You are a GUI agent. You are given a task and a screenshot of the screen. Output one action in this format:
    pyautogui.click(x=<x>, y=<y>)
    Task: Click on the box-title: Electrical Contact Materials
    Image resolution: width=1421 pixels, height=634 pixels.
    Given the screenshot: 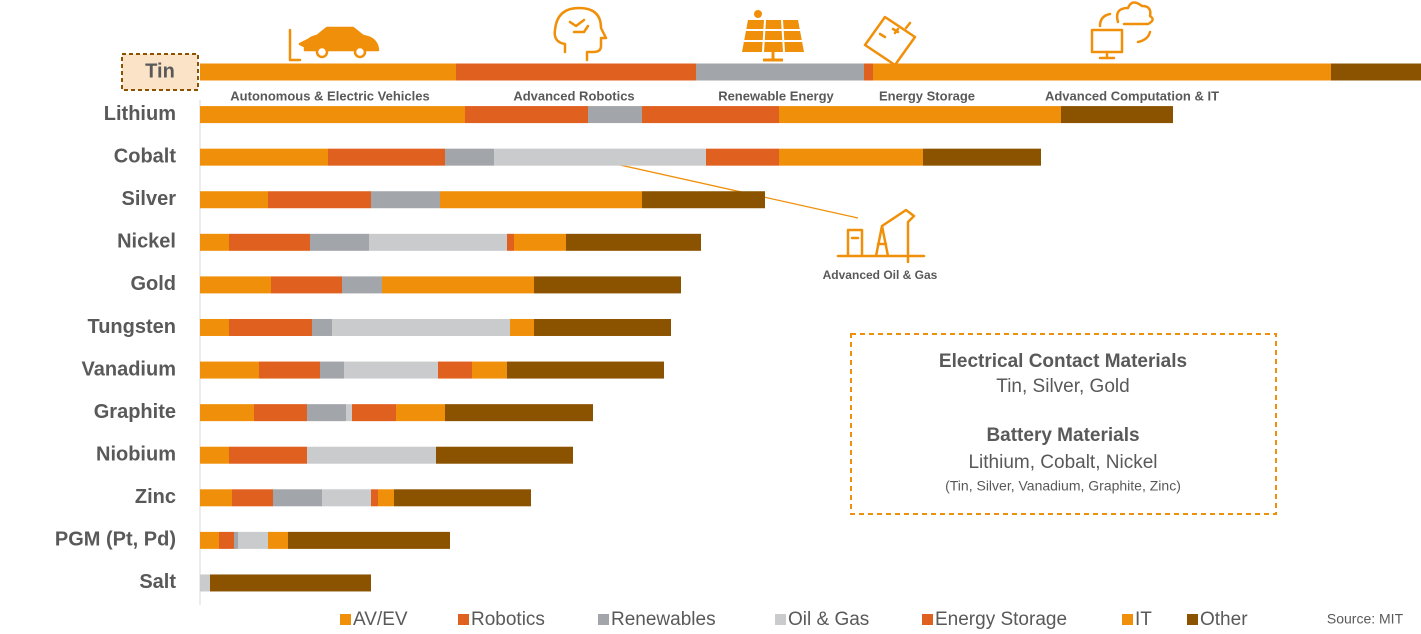 What is the action you would take?
    pyautogui.click(x=1063, y=361)
    